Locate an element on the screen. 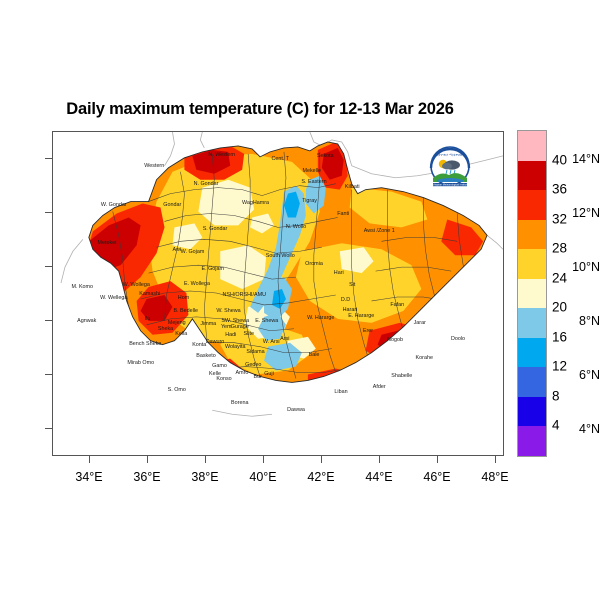 The image size is (600, 600). zone-label: N. Wollo is located at coordinates (296, 227).